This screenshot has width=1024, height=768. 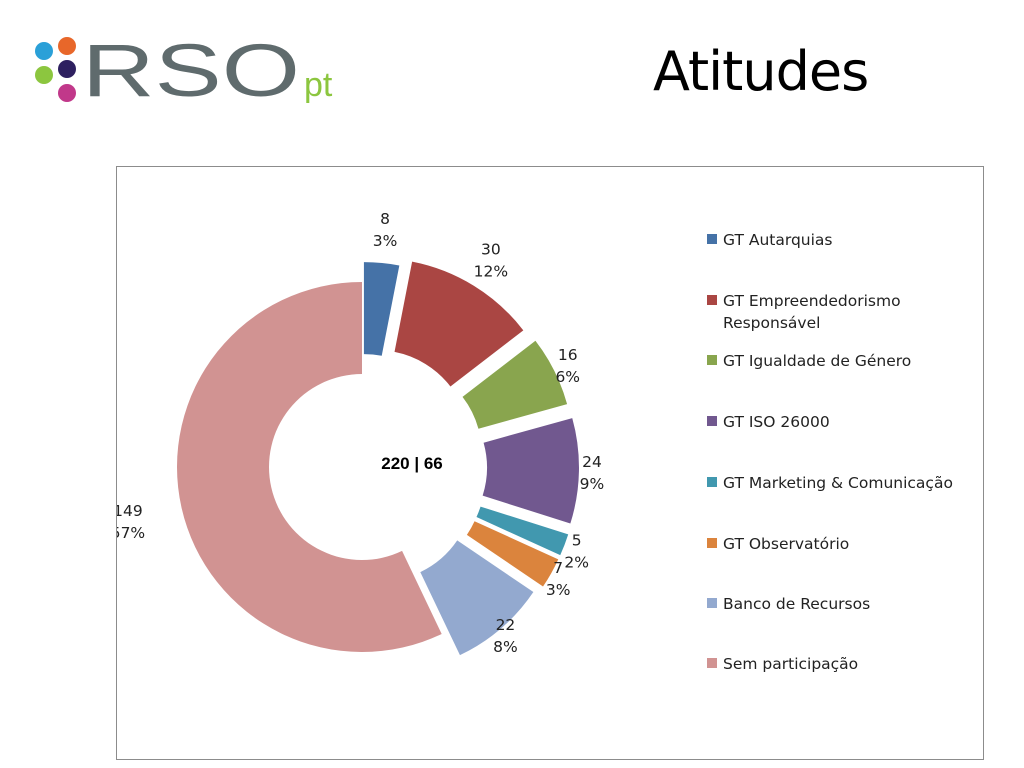 What do you see at coordinates (797, 604) in the screenshot?
I see `legend-label: Banco de Recursos` at bounding box center [797, 604].